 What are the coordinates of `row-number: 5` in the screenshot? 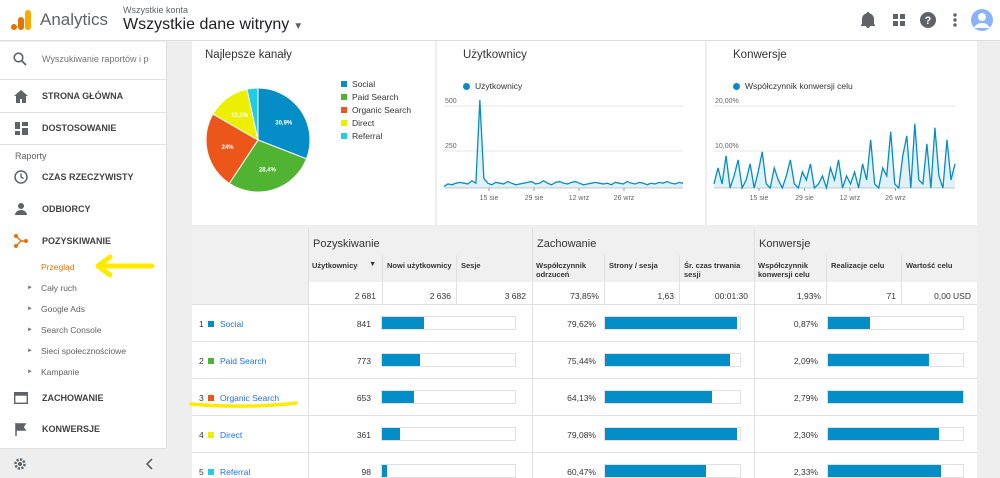 It's located at (201, 472).